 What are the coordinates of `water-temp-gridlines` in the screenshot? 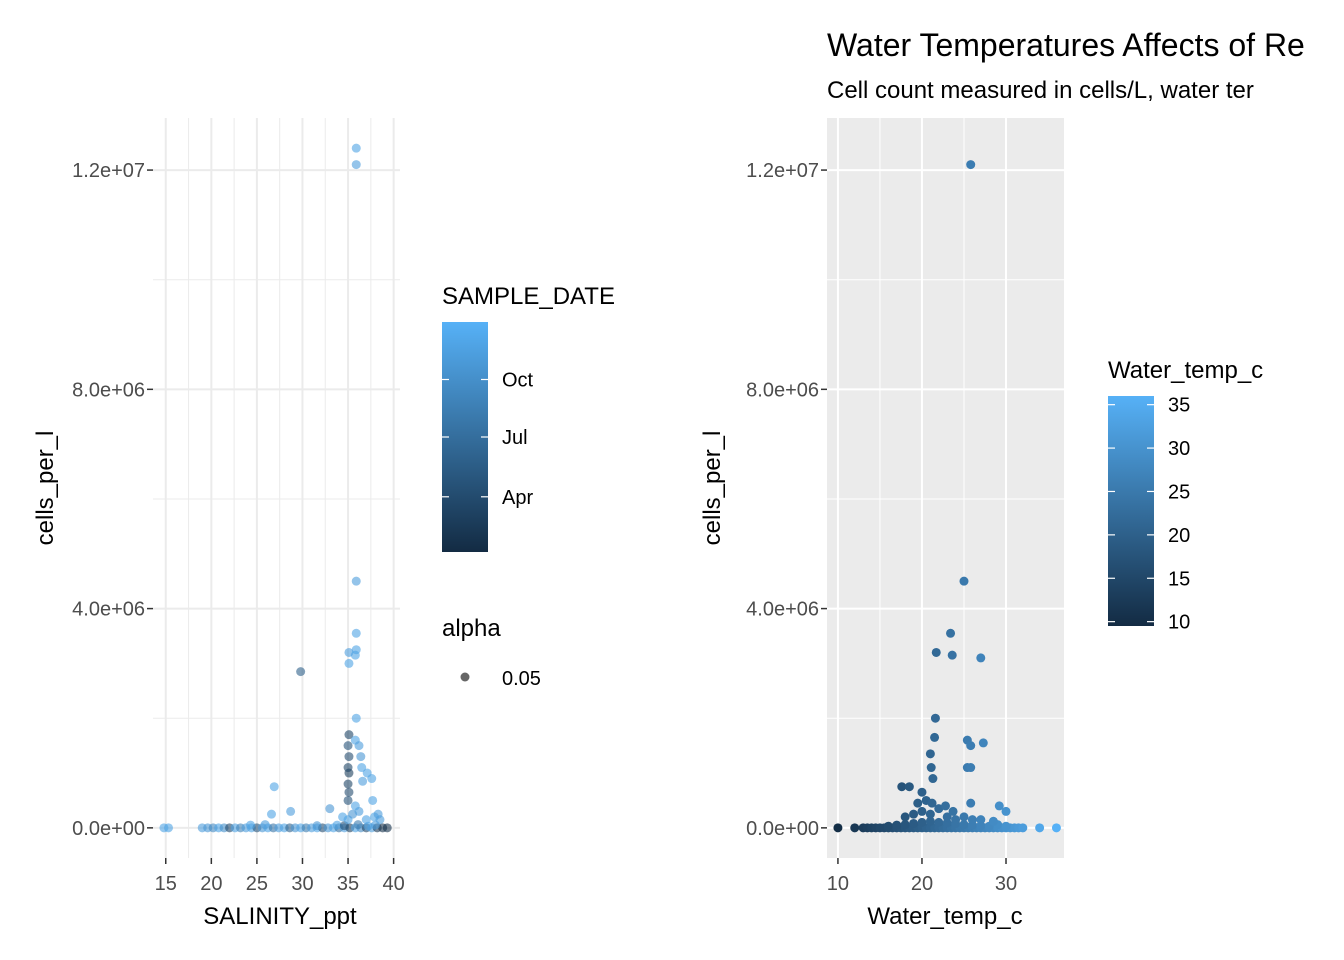 It's located at (945, 488).